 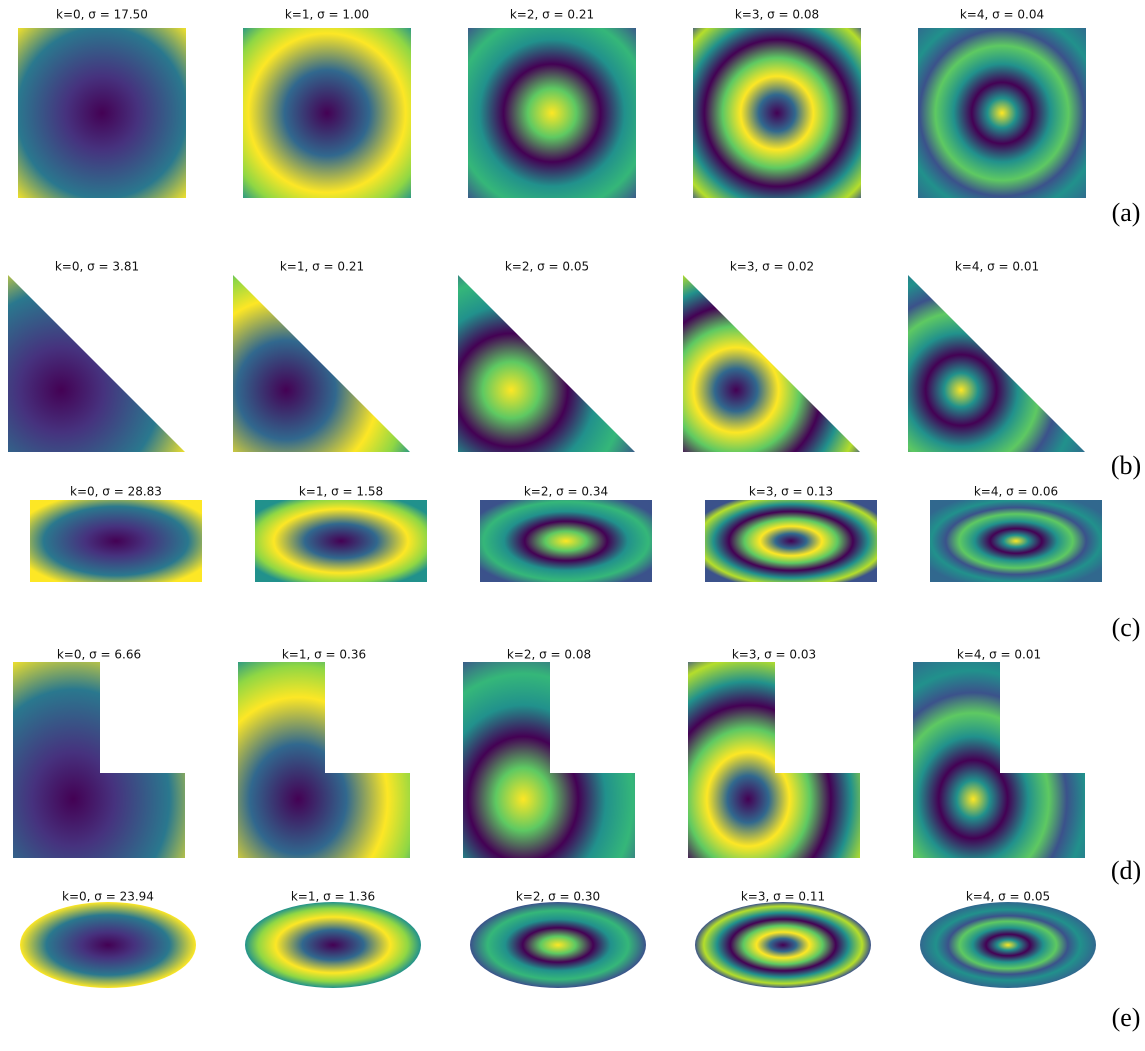 I want to click on panel-title: k=3, σ = 0.13, so click(x=791, y=492).